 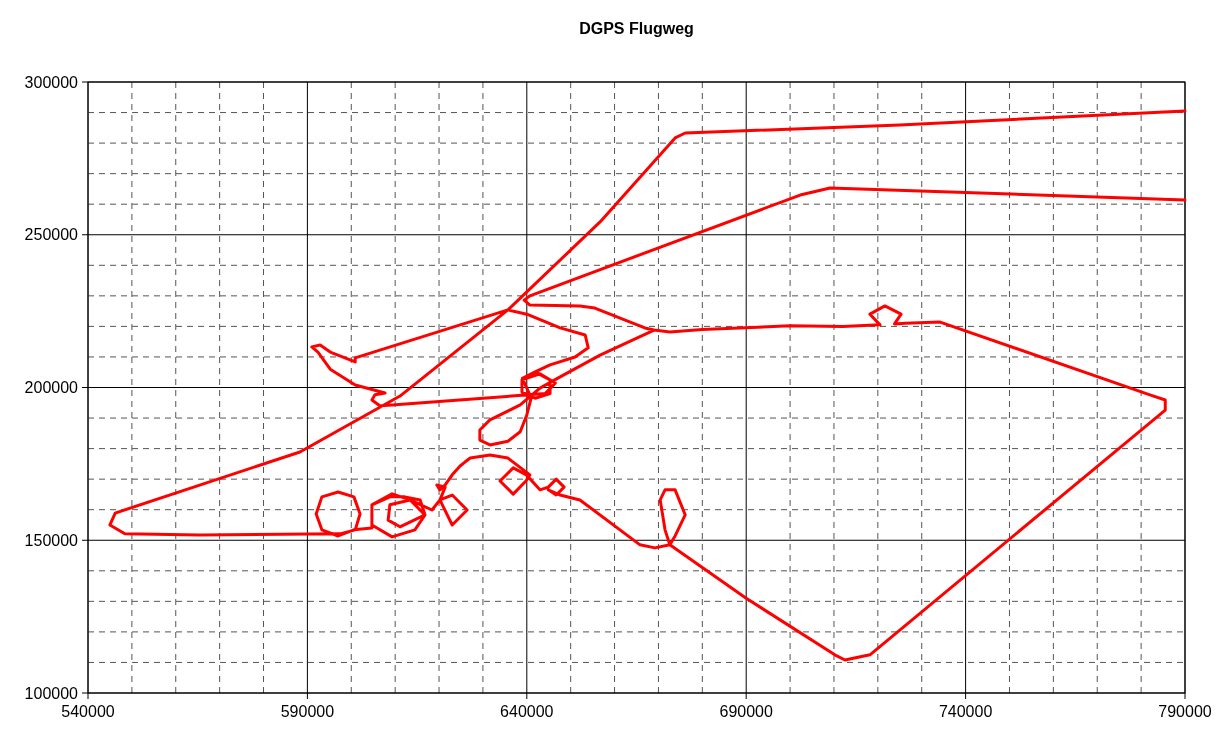 What do you see at coordinates (527, 711) in the screenshot?
I see `x-tick-label: 640000` at bounding box center [527, 711].